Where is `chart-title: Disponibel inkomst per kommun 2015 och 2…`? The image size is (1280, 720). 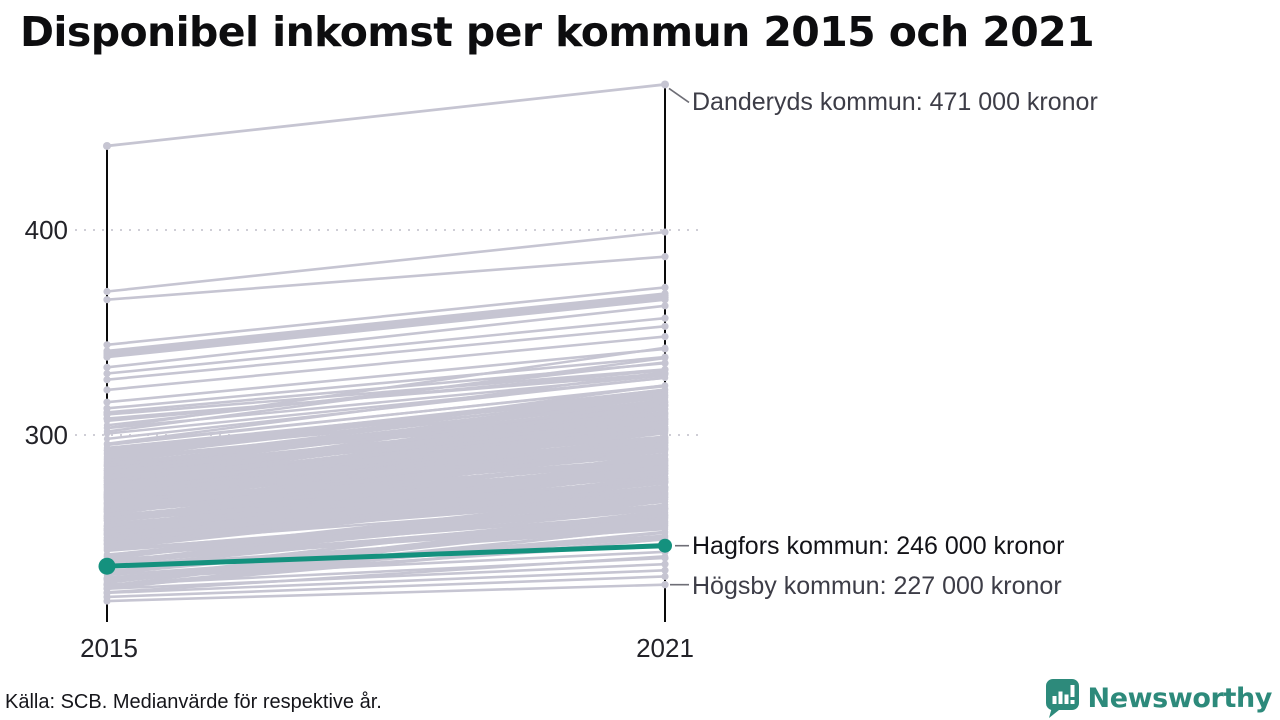 chart-title: Disponibel inkomst per kommun 2015 och 2… is located at coordinates (557, 32).